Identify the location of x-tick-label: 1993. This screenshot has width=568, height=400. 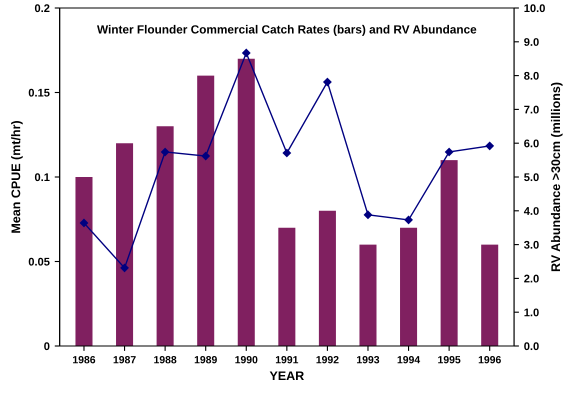
(368, 360).